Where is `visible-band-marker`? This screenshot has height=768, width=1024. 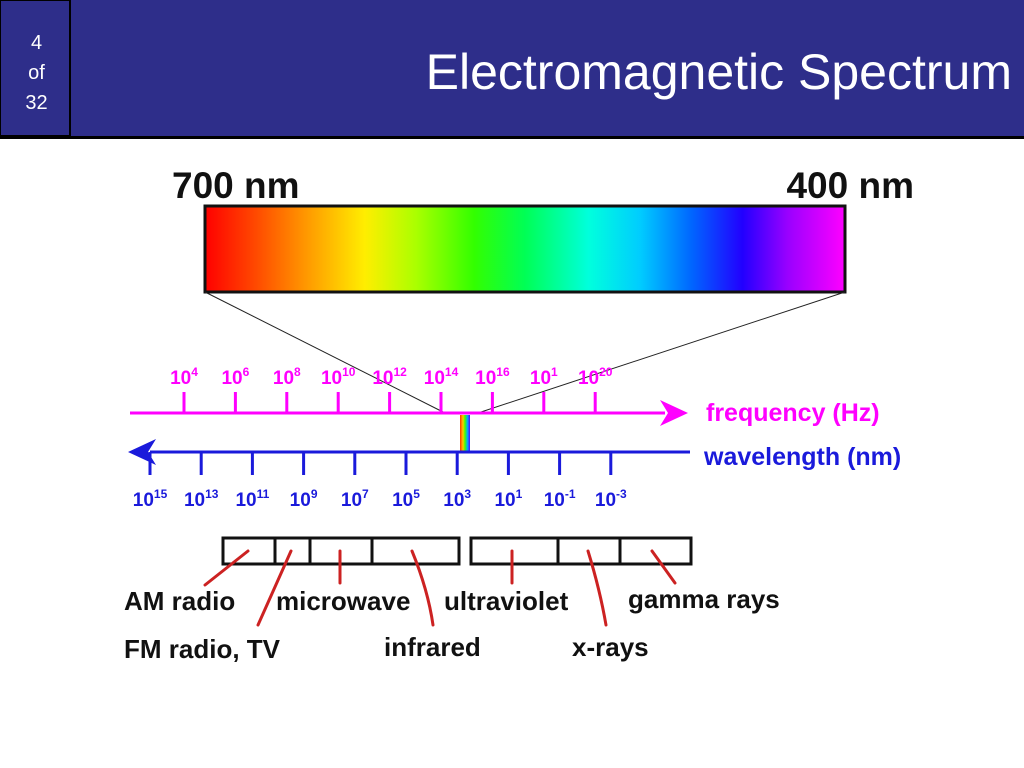
visible-band-marker is located at coordinates (465, 433).